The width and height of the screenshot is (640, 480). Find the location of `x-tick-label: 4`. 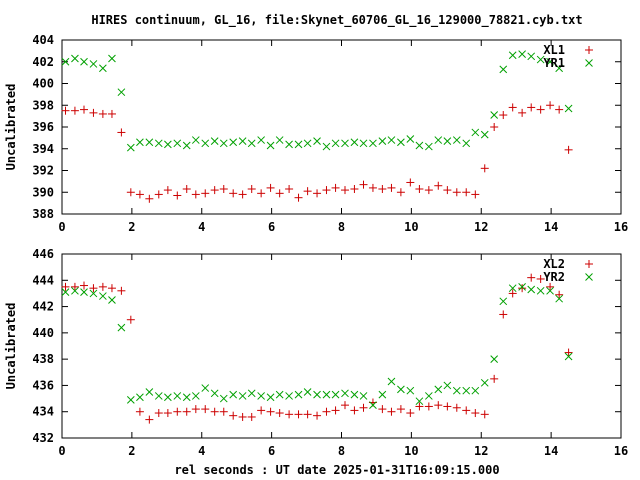

x-tick-label: 4 is located at coordinates (201, 227).